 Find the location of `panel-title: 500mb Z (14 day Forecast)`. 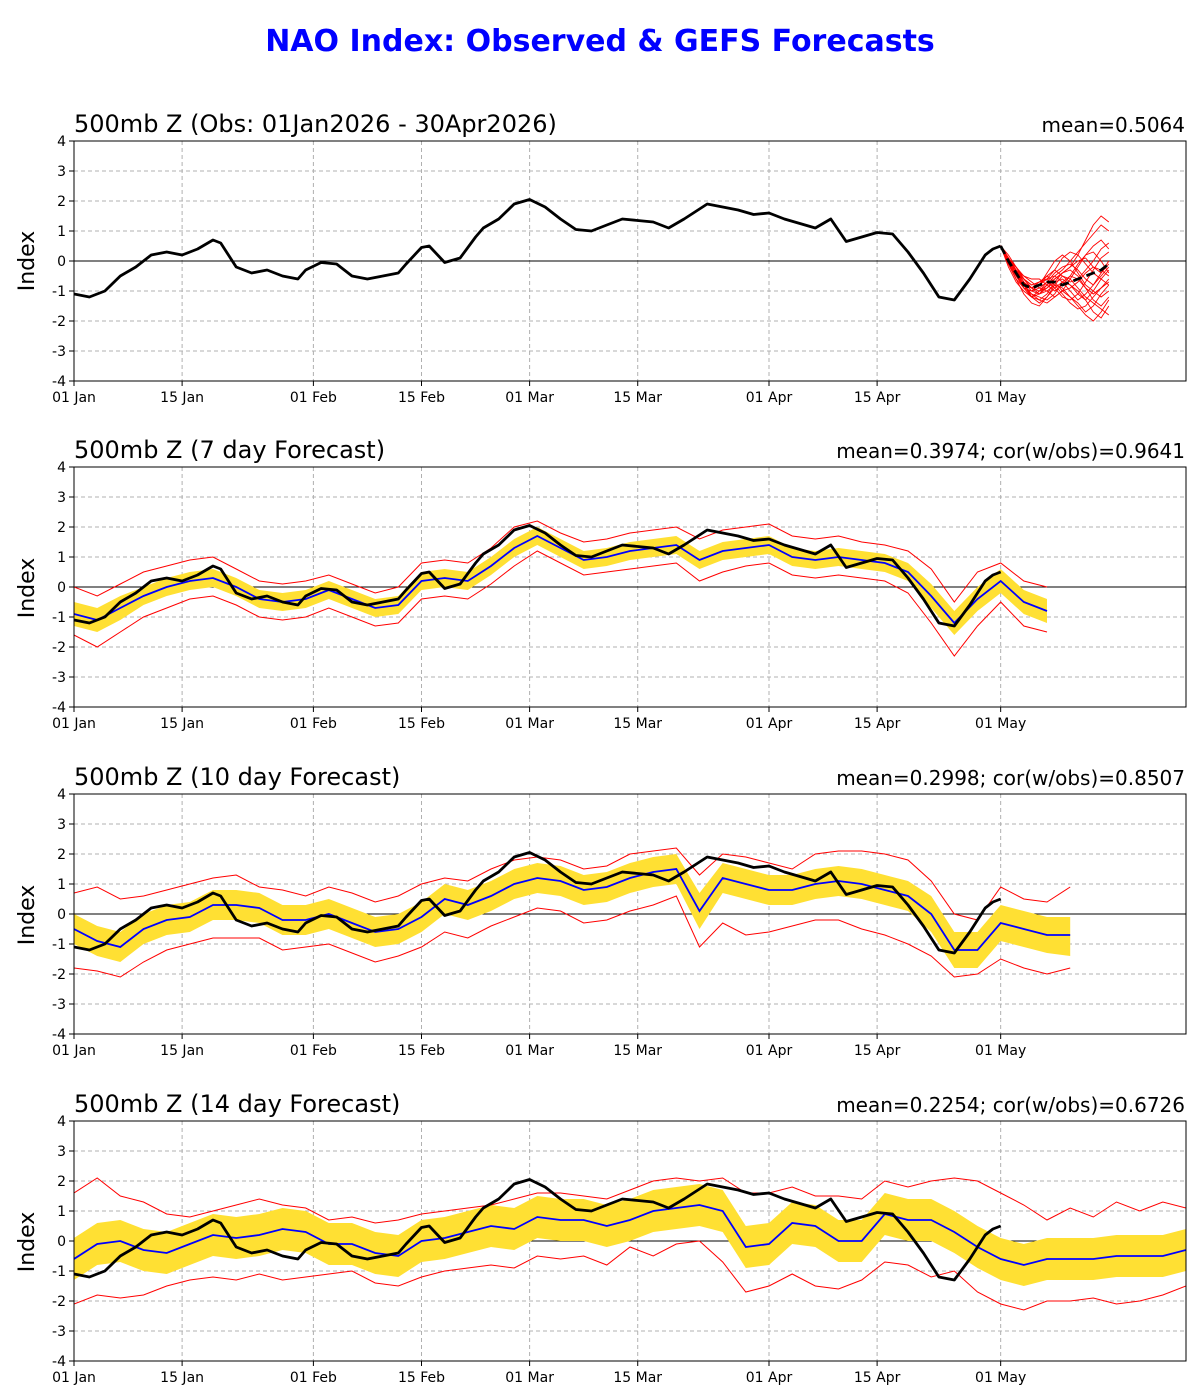

panel-title: 500mb Z (14 day Forecast) is located at coordinates (237, 1104).